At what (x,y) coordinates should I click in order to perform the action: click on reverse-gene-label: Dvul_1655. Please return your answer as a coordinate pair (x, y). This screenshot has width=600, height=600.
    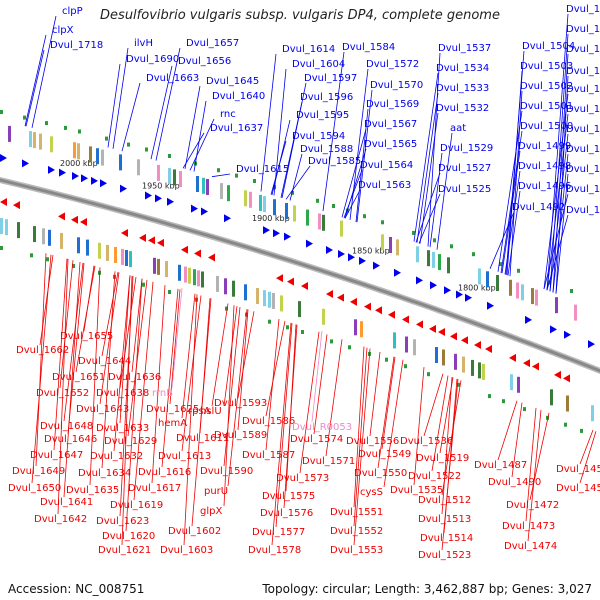
    Looking at the image, I should click on (86, 336).